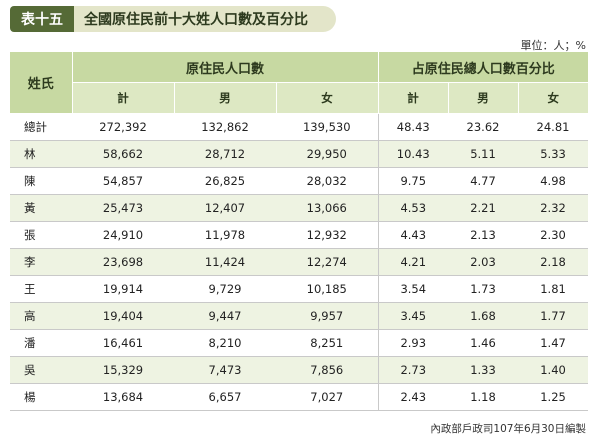  What do you see at coordinates (123, 289) in the screenshot?
I see `population-total-cell: 19,914` at bounding box center [123, 289].